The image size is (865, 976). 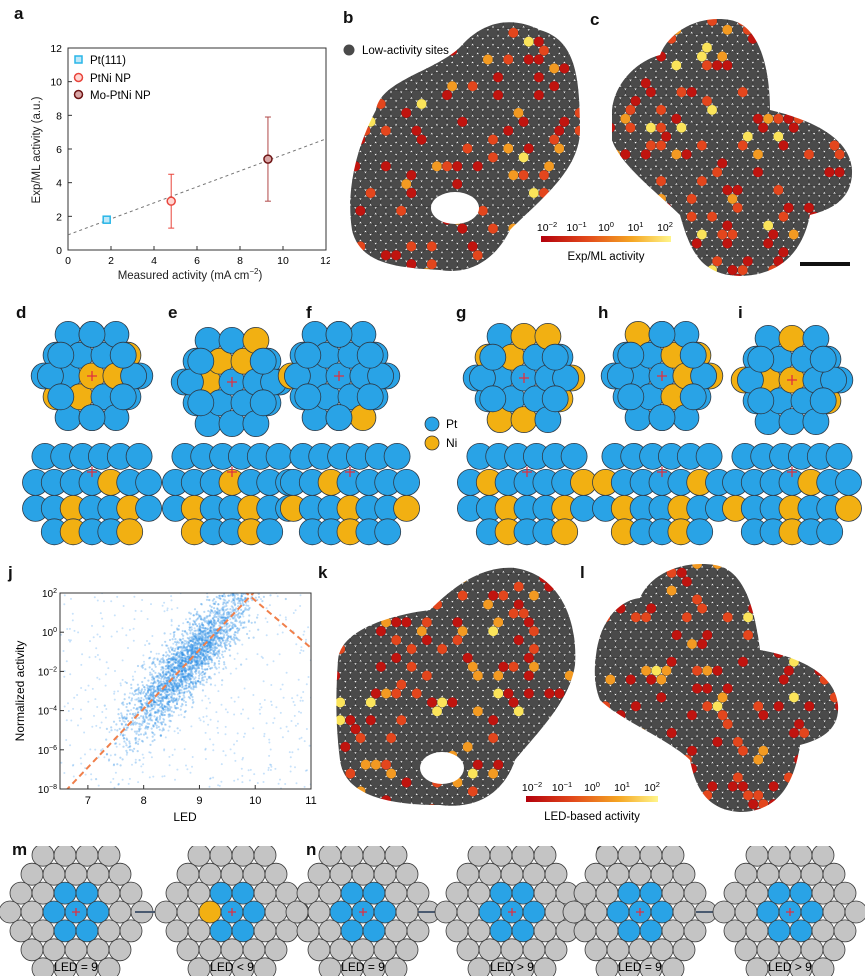 I want to click on y-tick-label: 6, so click(x=59, y=150).